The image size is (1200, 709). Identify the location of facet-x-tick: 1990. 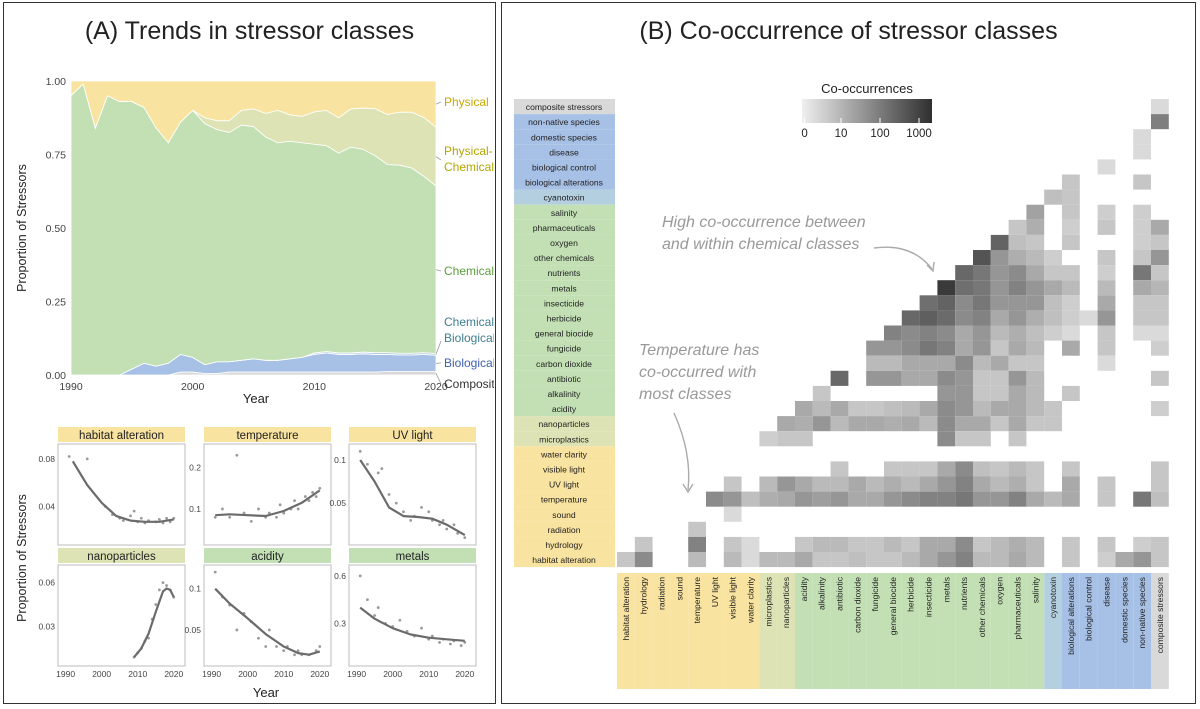
(65, 674).